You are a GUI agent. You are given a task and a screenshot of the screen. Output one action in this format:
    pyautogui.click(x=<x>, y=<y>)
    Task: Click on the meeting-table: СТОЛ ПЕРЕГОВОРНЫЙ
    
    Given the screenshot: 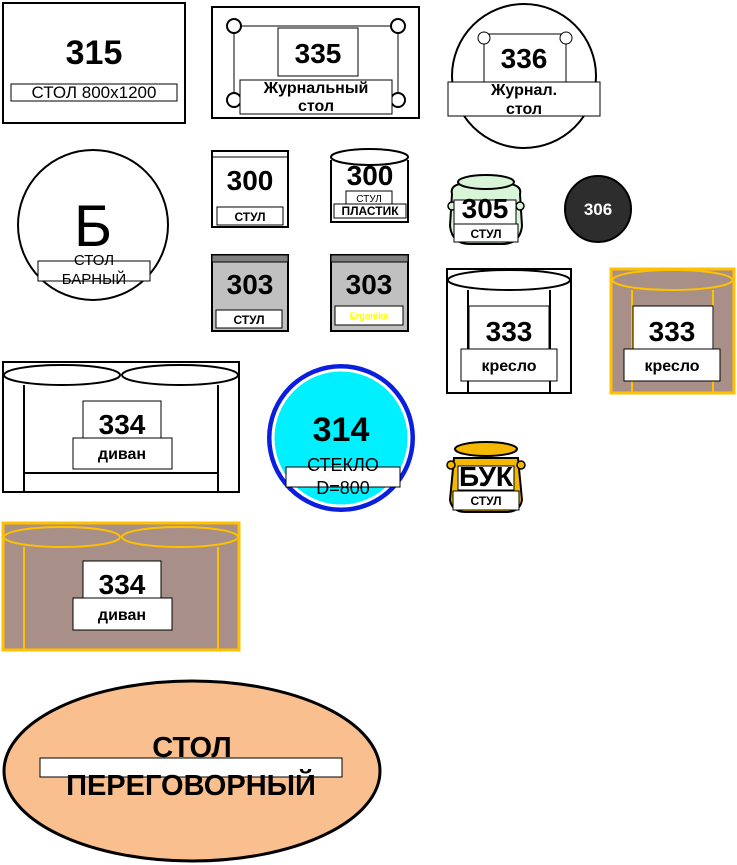 What is the action you would take?
    pyautogui.click(x=192, y=771)
    